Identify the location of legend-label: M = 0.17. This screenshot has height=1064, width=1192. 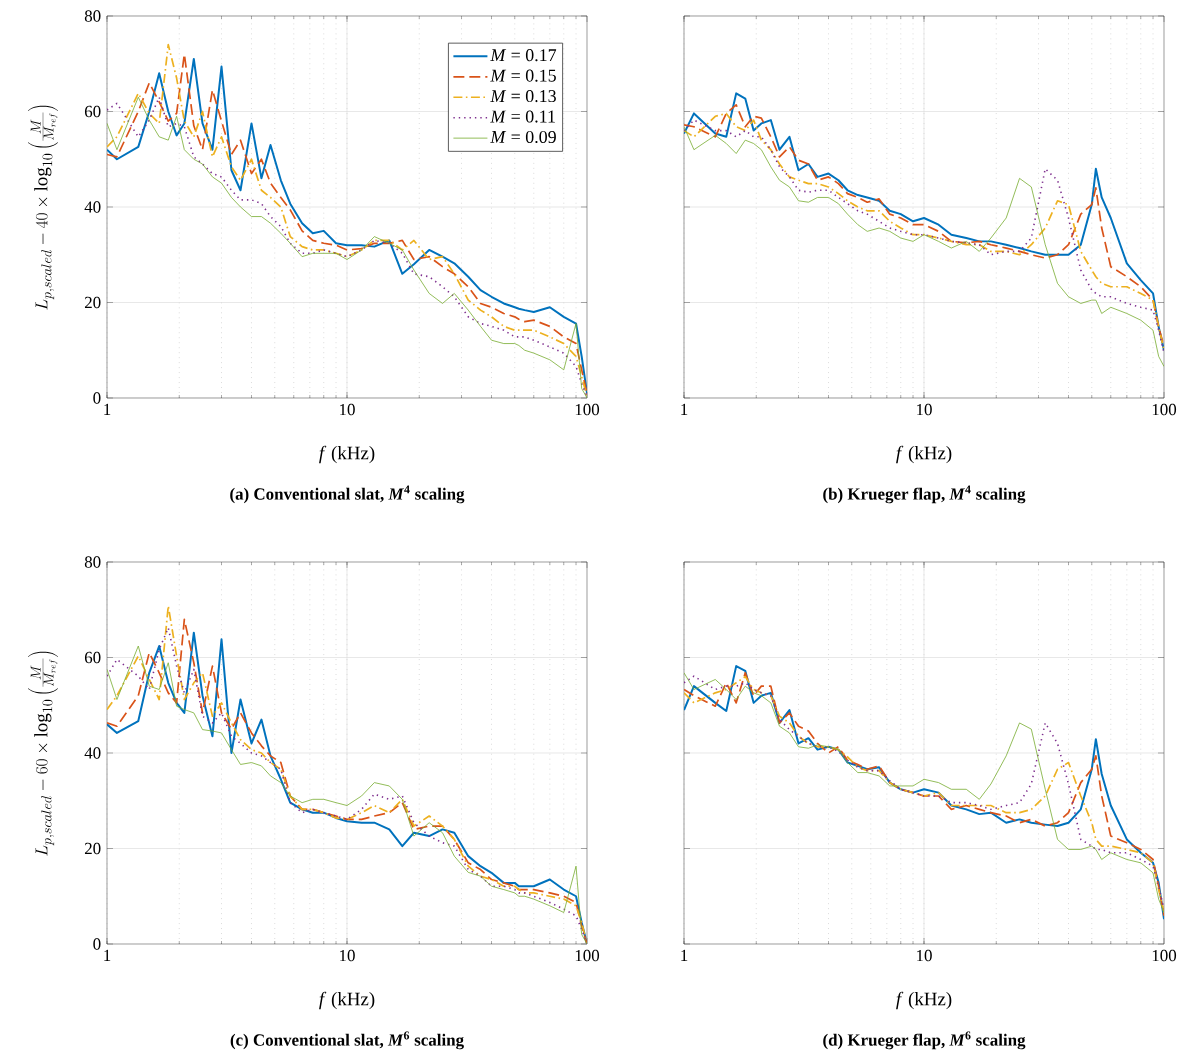
(523, 55).